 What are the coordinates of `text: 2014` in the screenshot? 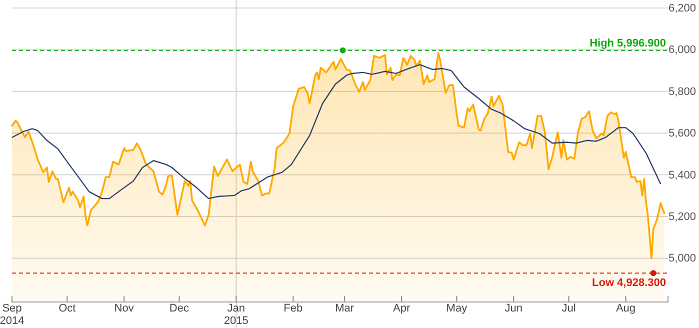 It's located at (12, 321).